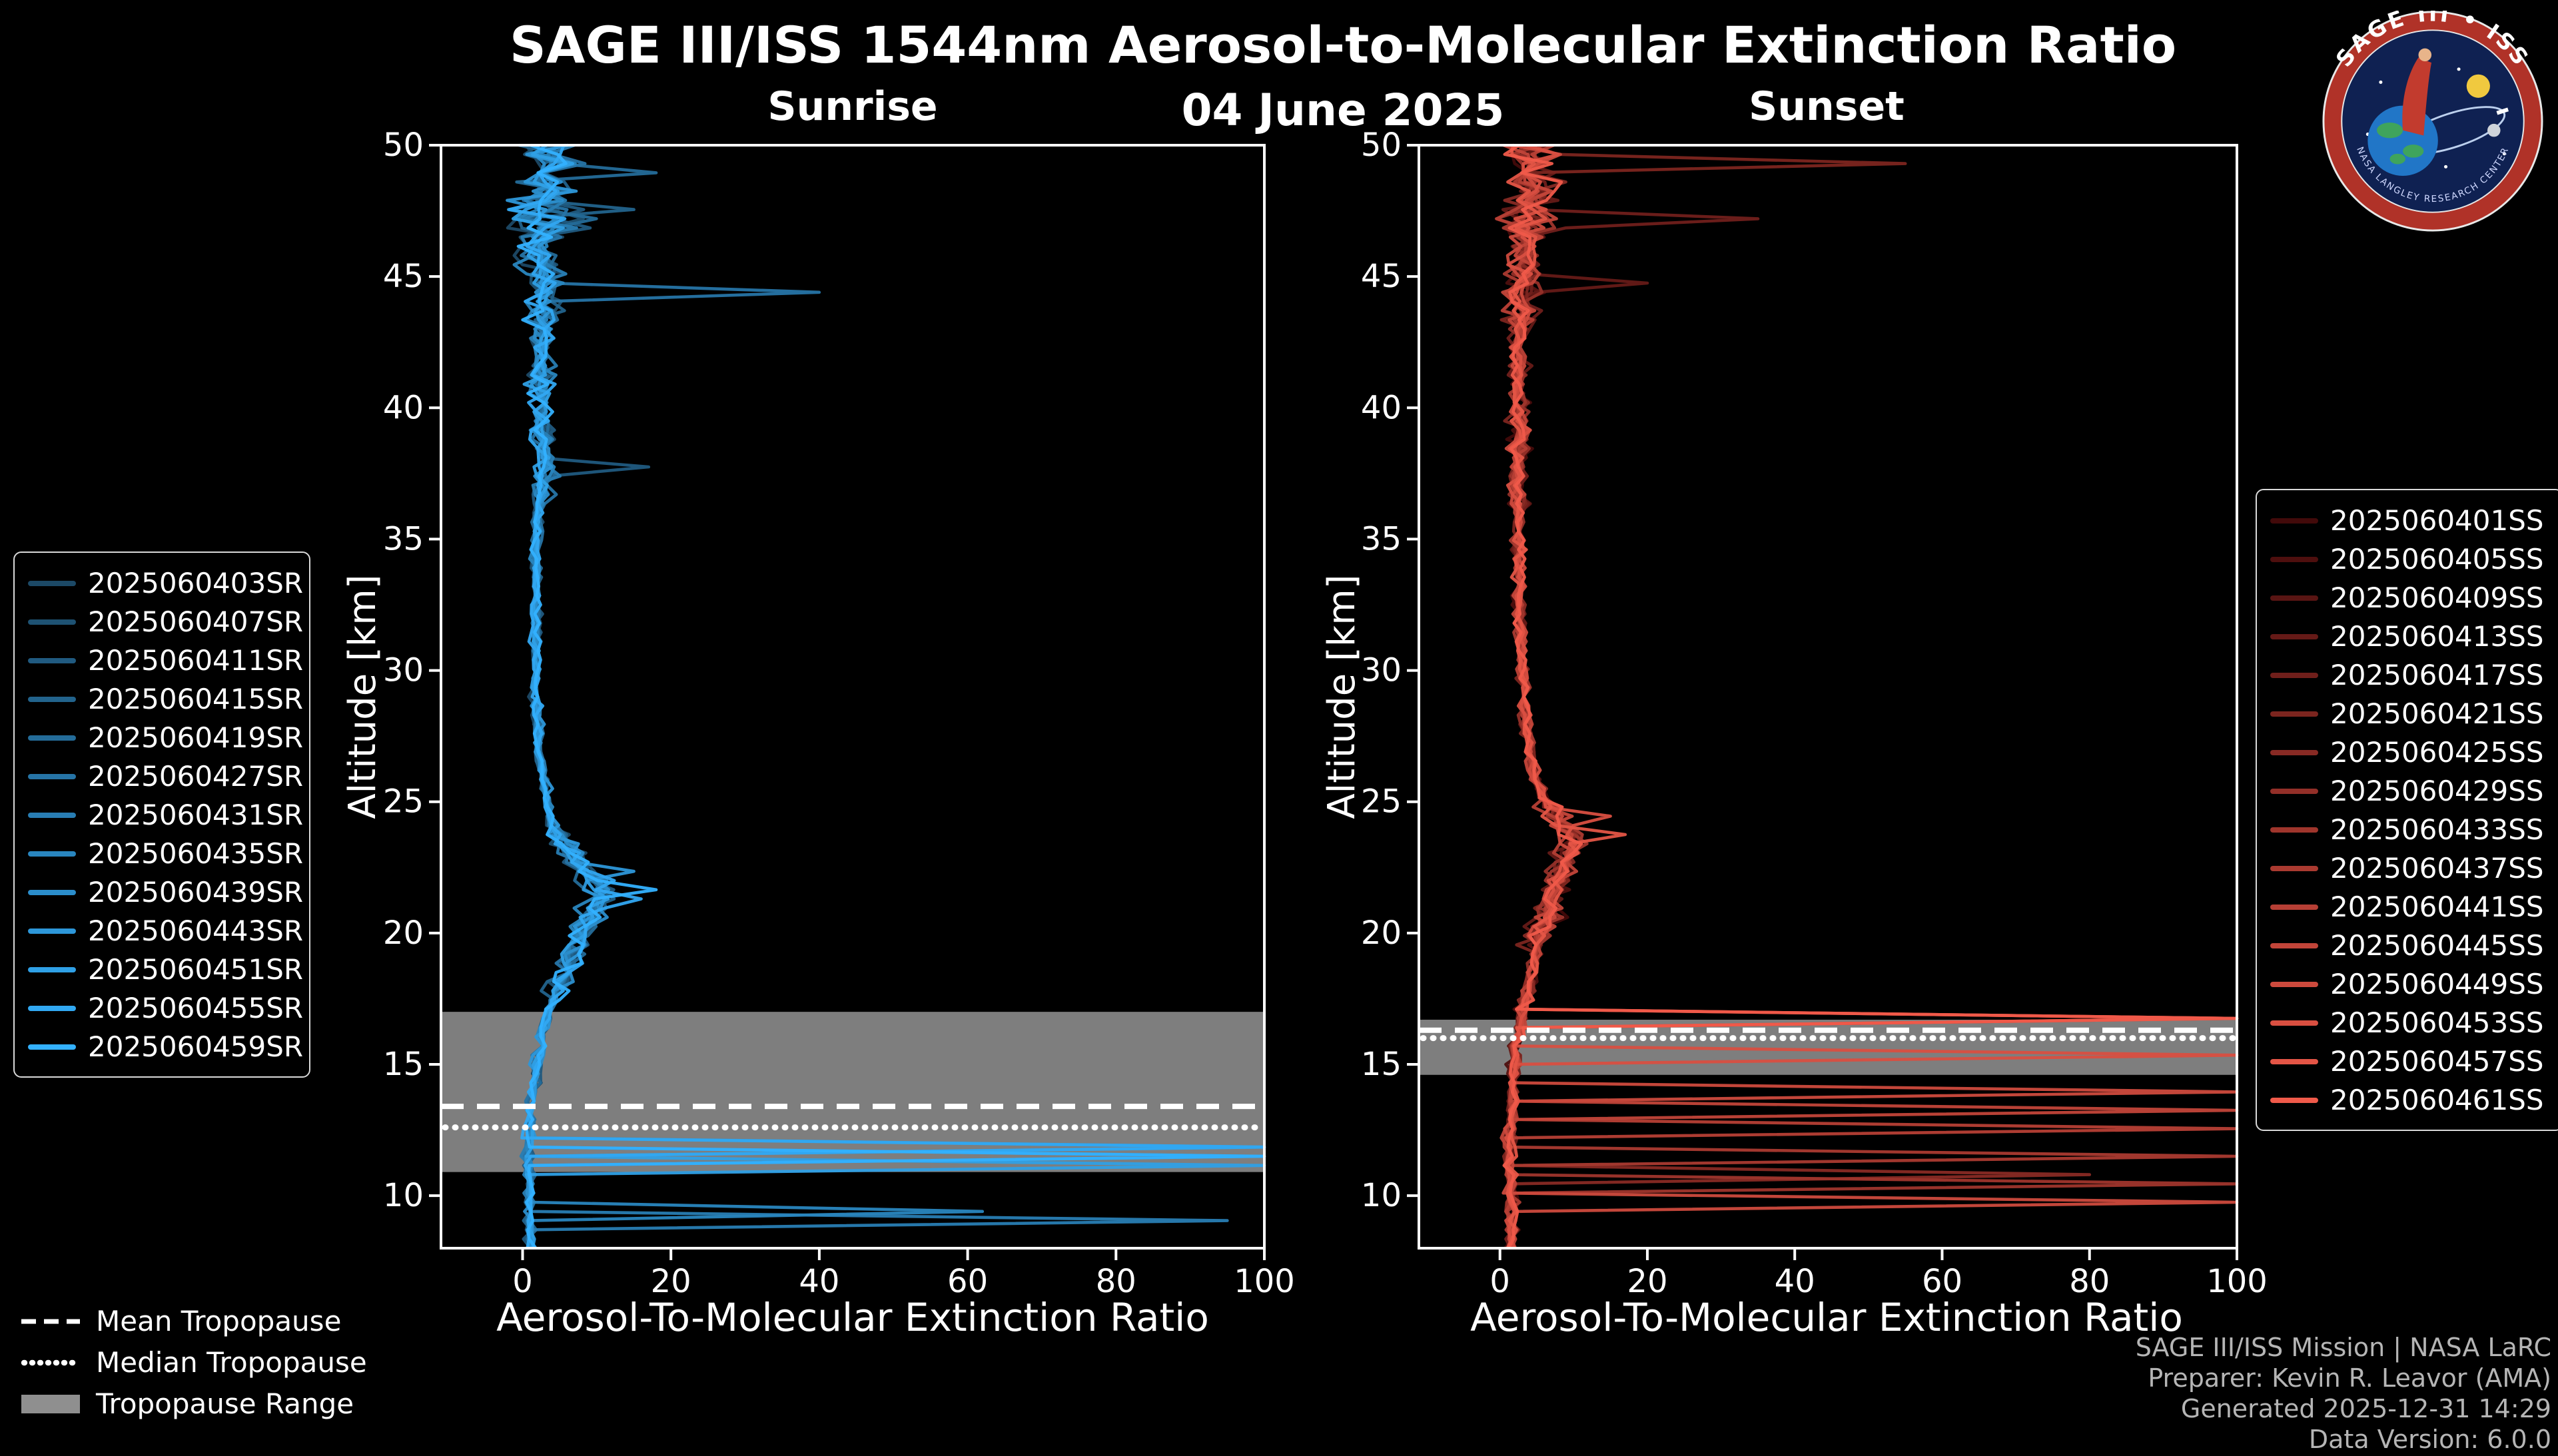 The width and height of the screenshot is (2558, 1456). I want to click on legend-item: 2025060459SR, so click(165, 1046).